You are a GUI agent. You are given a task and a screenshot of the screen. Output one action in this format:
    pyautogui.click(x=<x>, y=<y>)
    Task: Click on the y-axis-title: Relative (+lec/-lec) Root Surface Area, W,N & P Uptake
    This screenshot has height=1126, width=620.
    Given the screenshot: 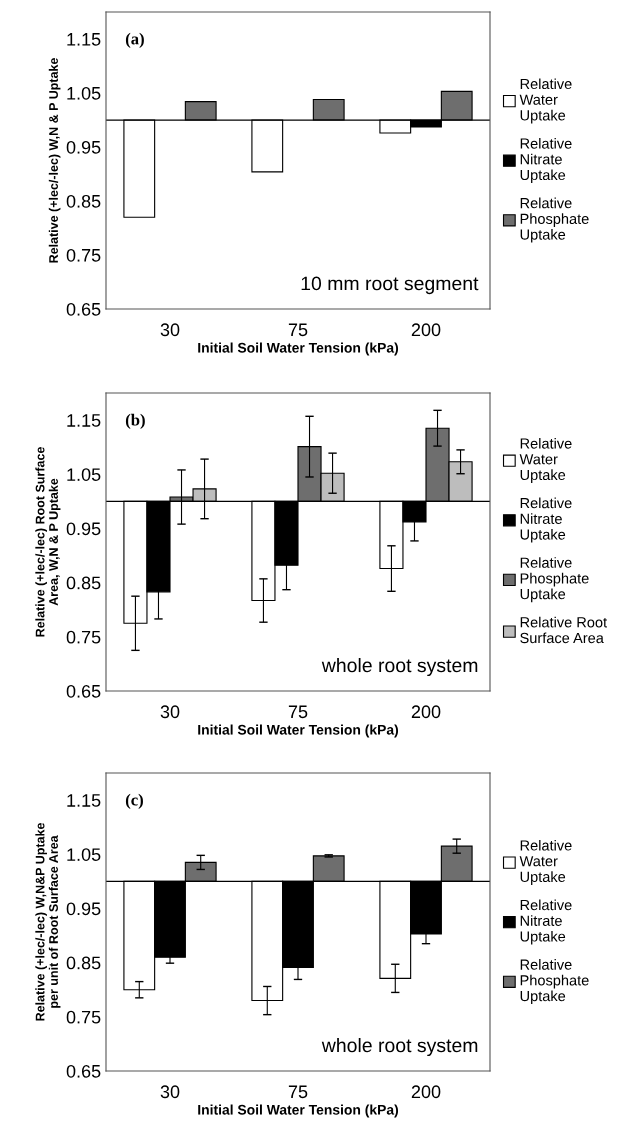 What is the action you would take?
    pyautogui.click(x=48, y=542)
    